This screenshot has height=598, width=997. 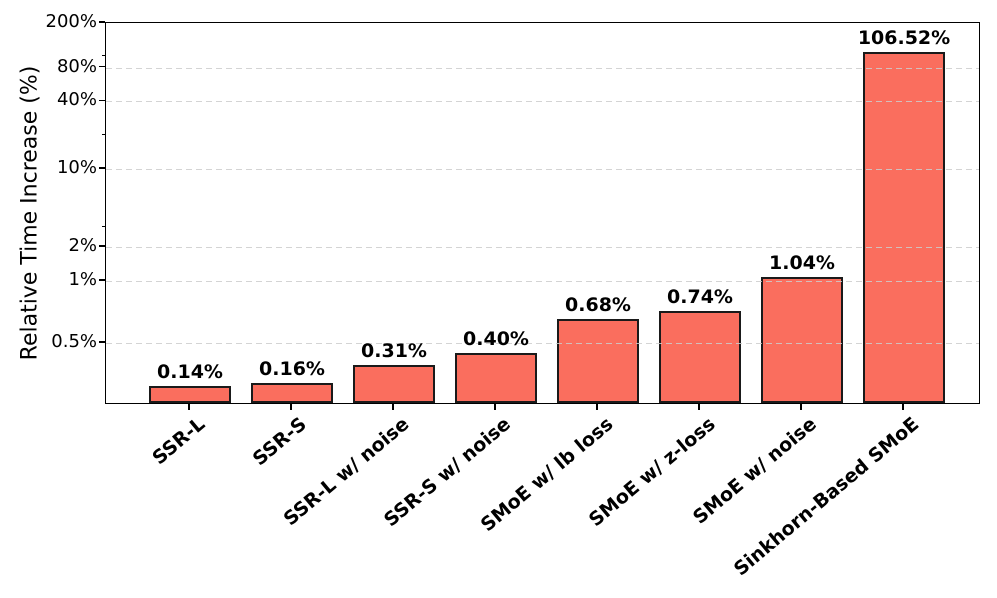 What do you see at coordinates (179, 441) in the screenshot?
I see `x-tick-label: SSR-L` at bounding box center [179, 441].